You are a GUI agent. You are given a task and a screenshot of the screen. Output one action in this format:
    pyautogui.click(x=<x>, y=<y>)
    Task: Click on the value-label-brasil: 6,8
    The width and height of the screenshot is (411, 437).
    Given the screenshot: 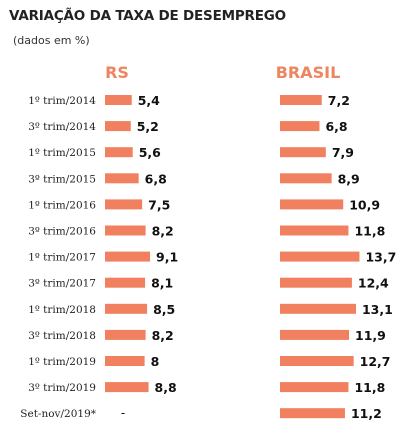 What is the action you would take?
    pyautogui.click(x=336, y=126)
    